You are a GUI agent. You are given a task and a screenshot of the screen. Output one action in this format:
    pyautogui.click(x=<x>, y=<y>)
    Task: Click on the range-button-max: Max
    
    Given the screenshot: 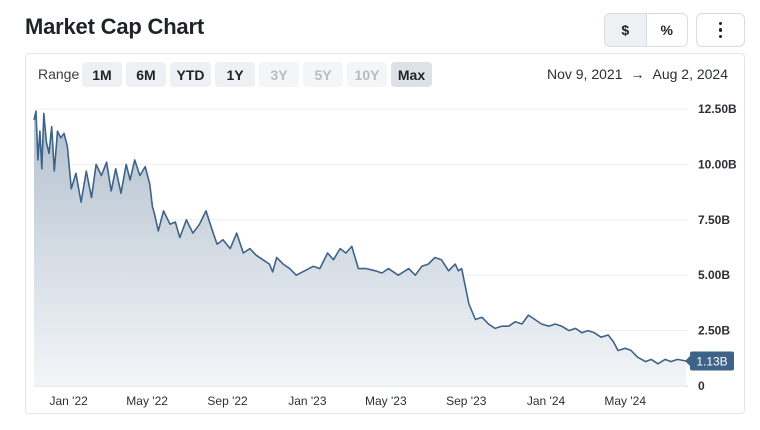 What is the action you would take?
    pyautogui.click(x=411, y=74)
    